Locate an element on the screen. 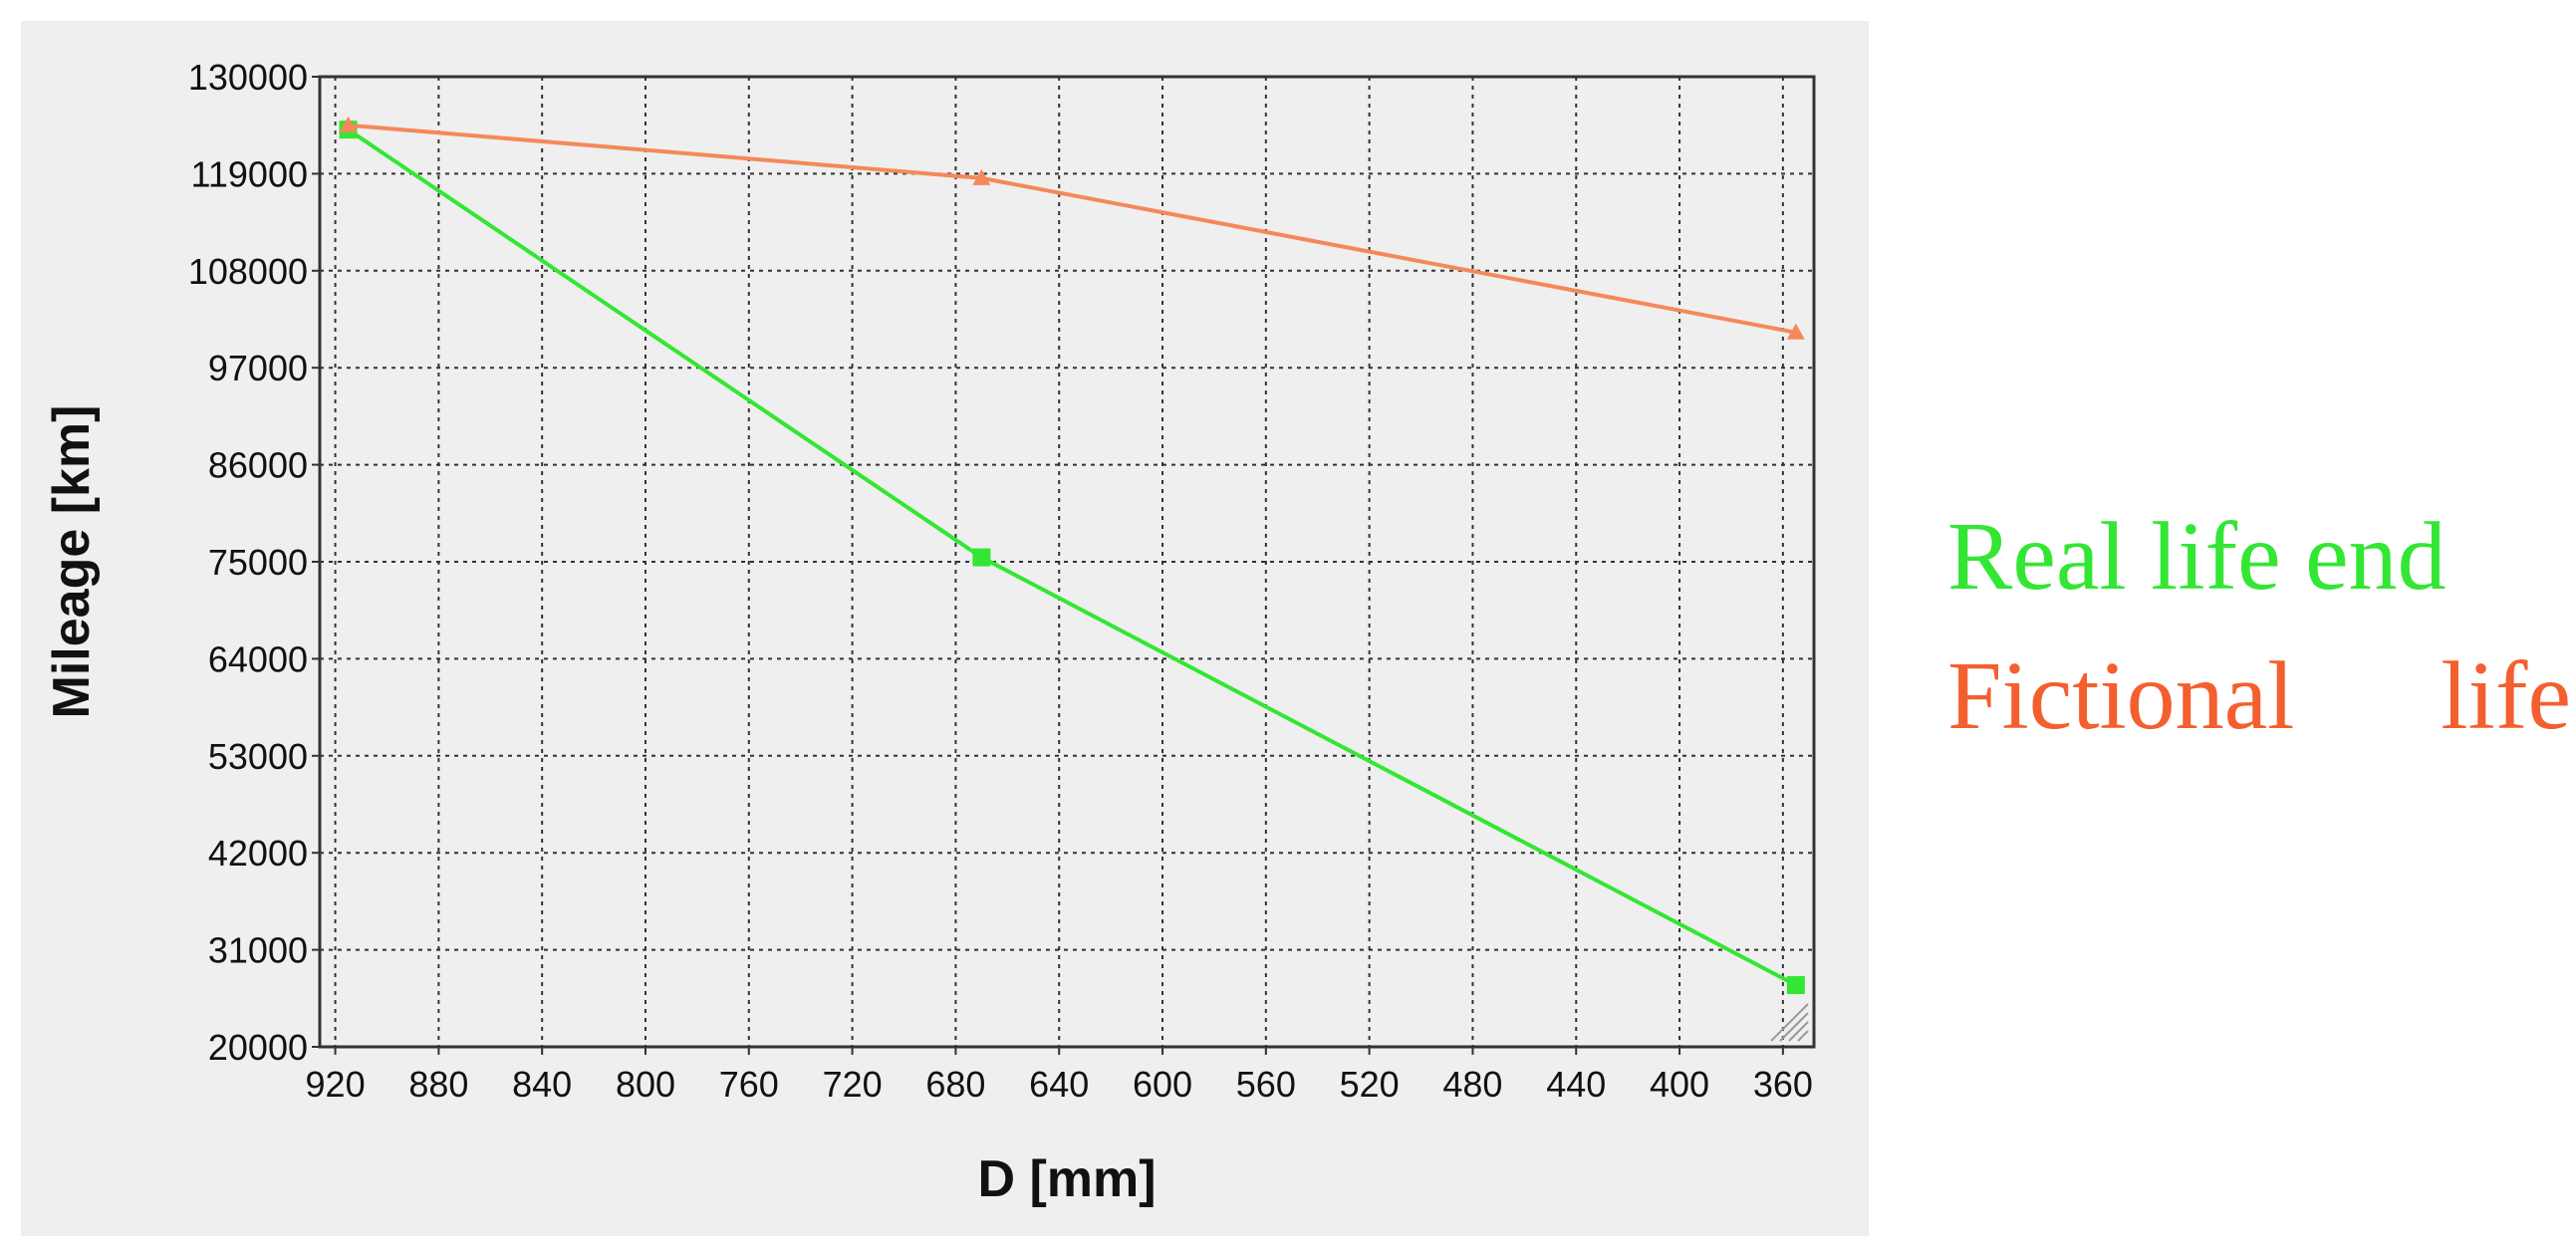 The height and width of the screenshot is (1258, 2576). y-tick-label: 42000 is located at coordinates (258, 854).